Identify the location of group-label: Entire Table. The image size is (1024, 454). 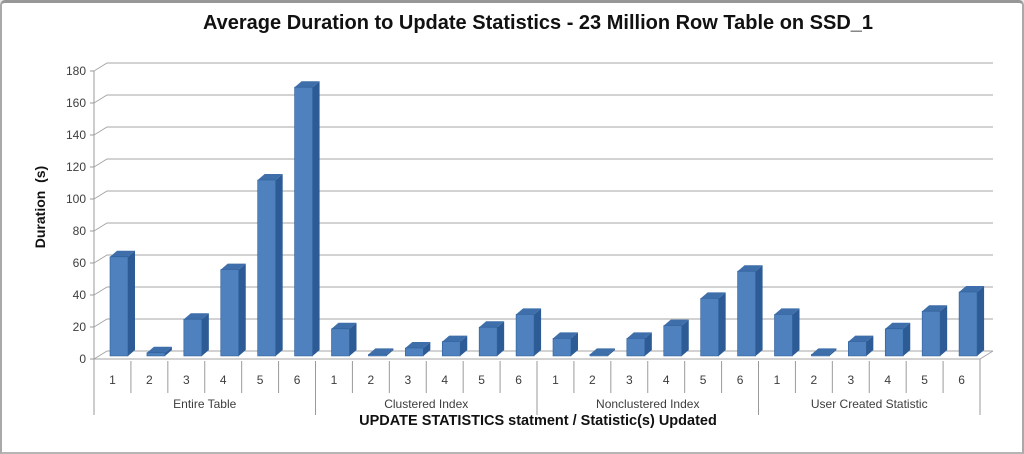
(204, 404).